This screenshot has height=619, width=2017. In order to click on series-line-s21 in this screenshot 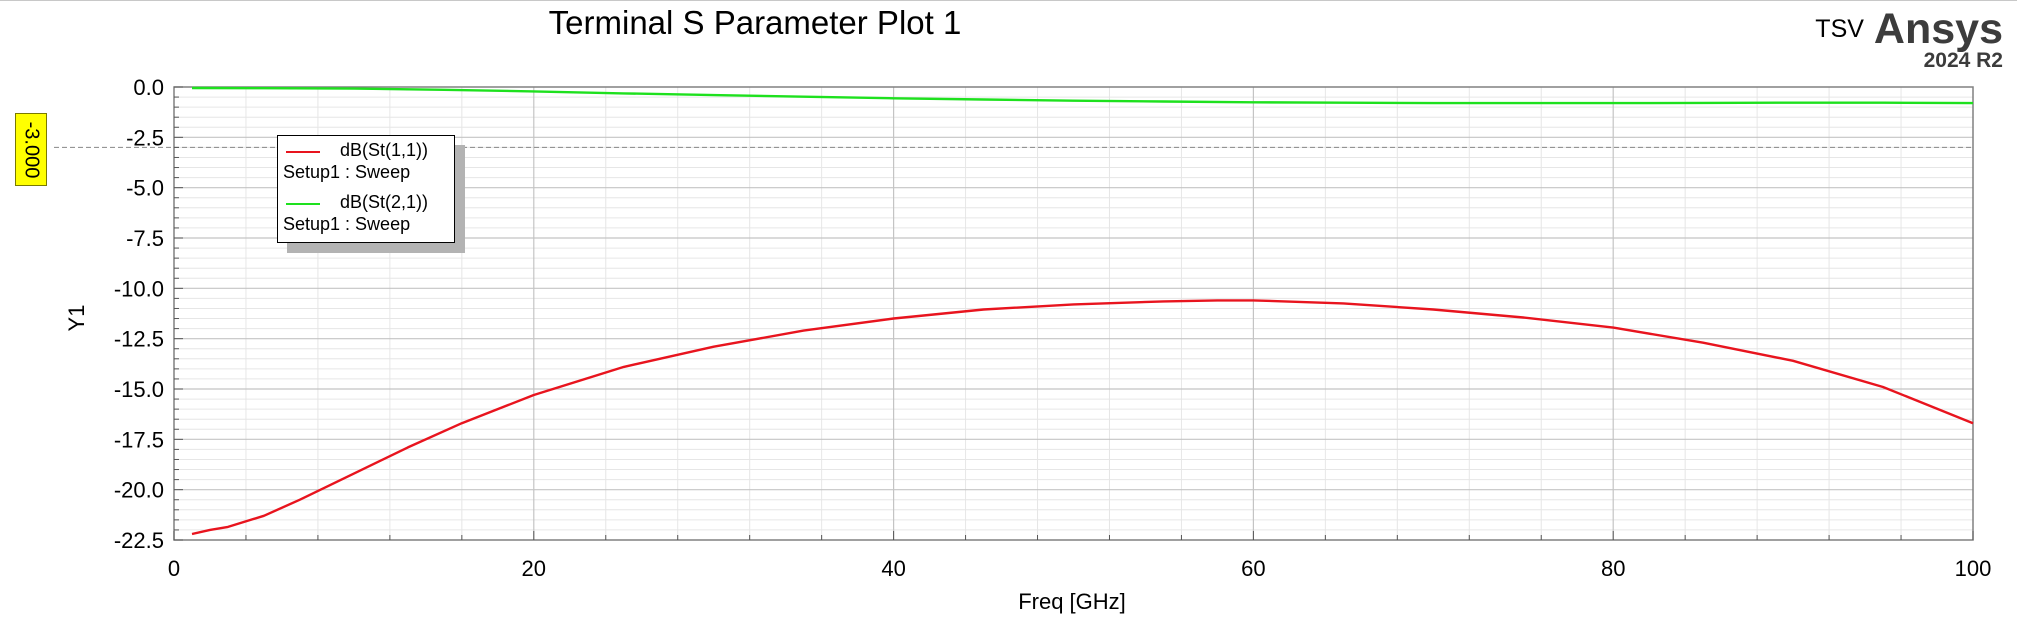, I will do `click(1082, 95)`.